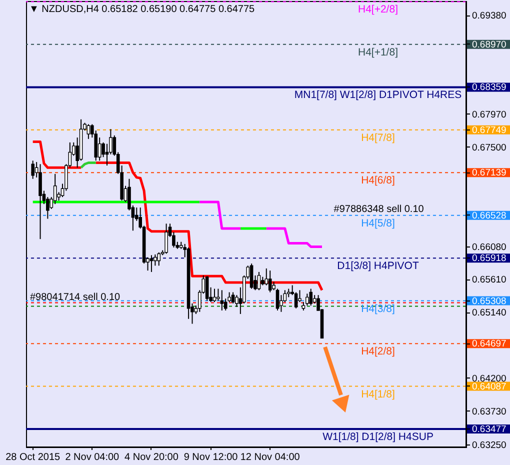  What do you see at coordinates (489, 114) in the screenshot?
I see `y-tick-label: 0.67970` at bounding box center [489, 114].